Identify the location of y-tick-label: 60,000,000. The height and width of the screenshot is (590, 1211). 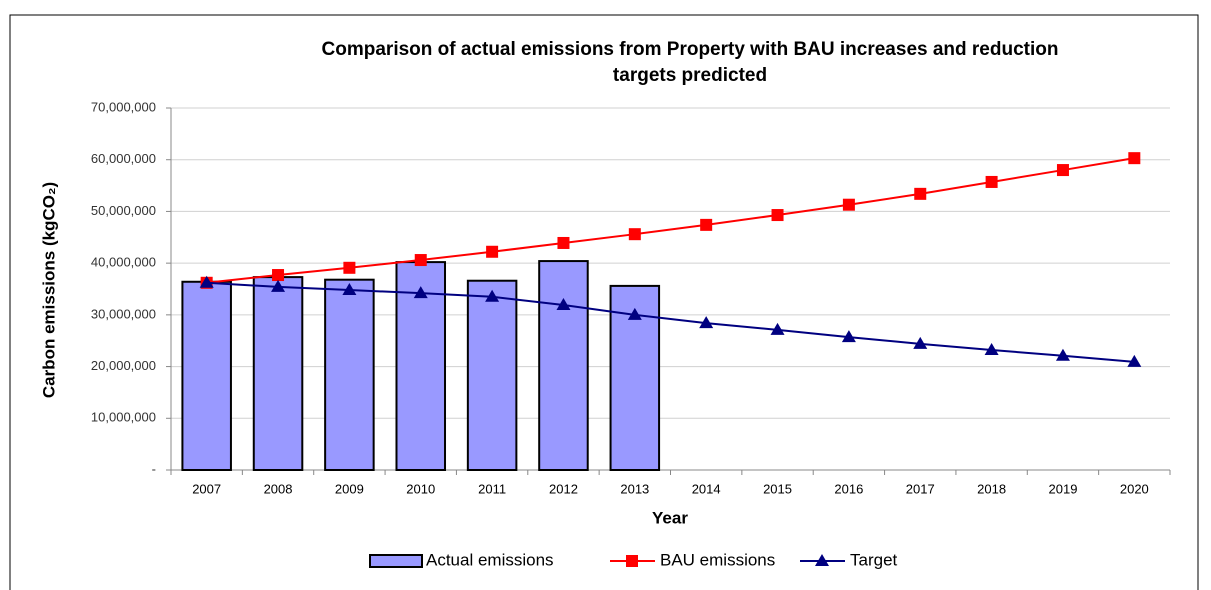
(123, 158).